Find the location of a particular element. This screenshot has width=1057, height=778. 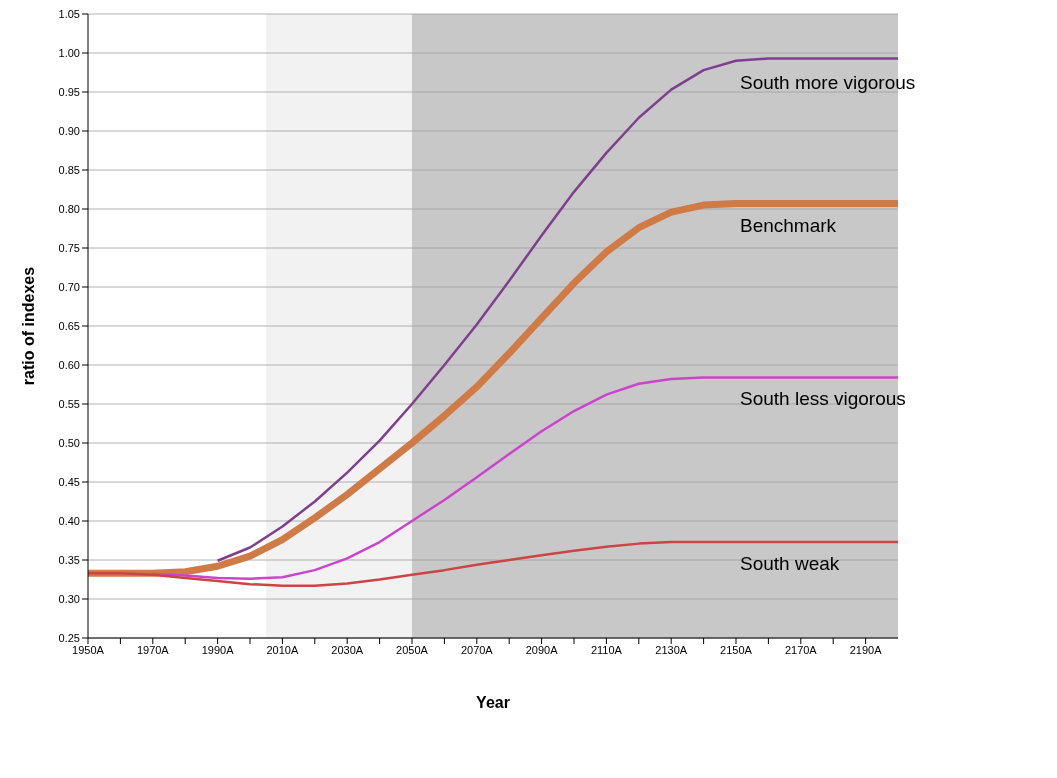

y-tick-label: 0.55 is located at coordinates (69, 403).